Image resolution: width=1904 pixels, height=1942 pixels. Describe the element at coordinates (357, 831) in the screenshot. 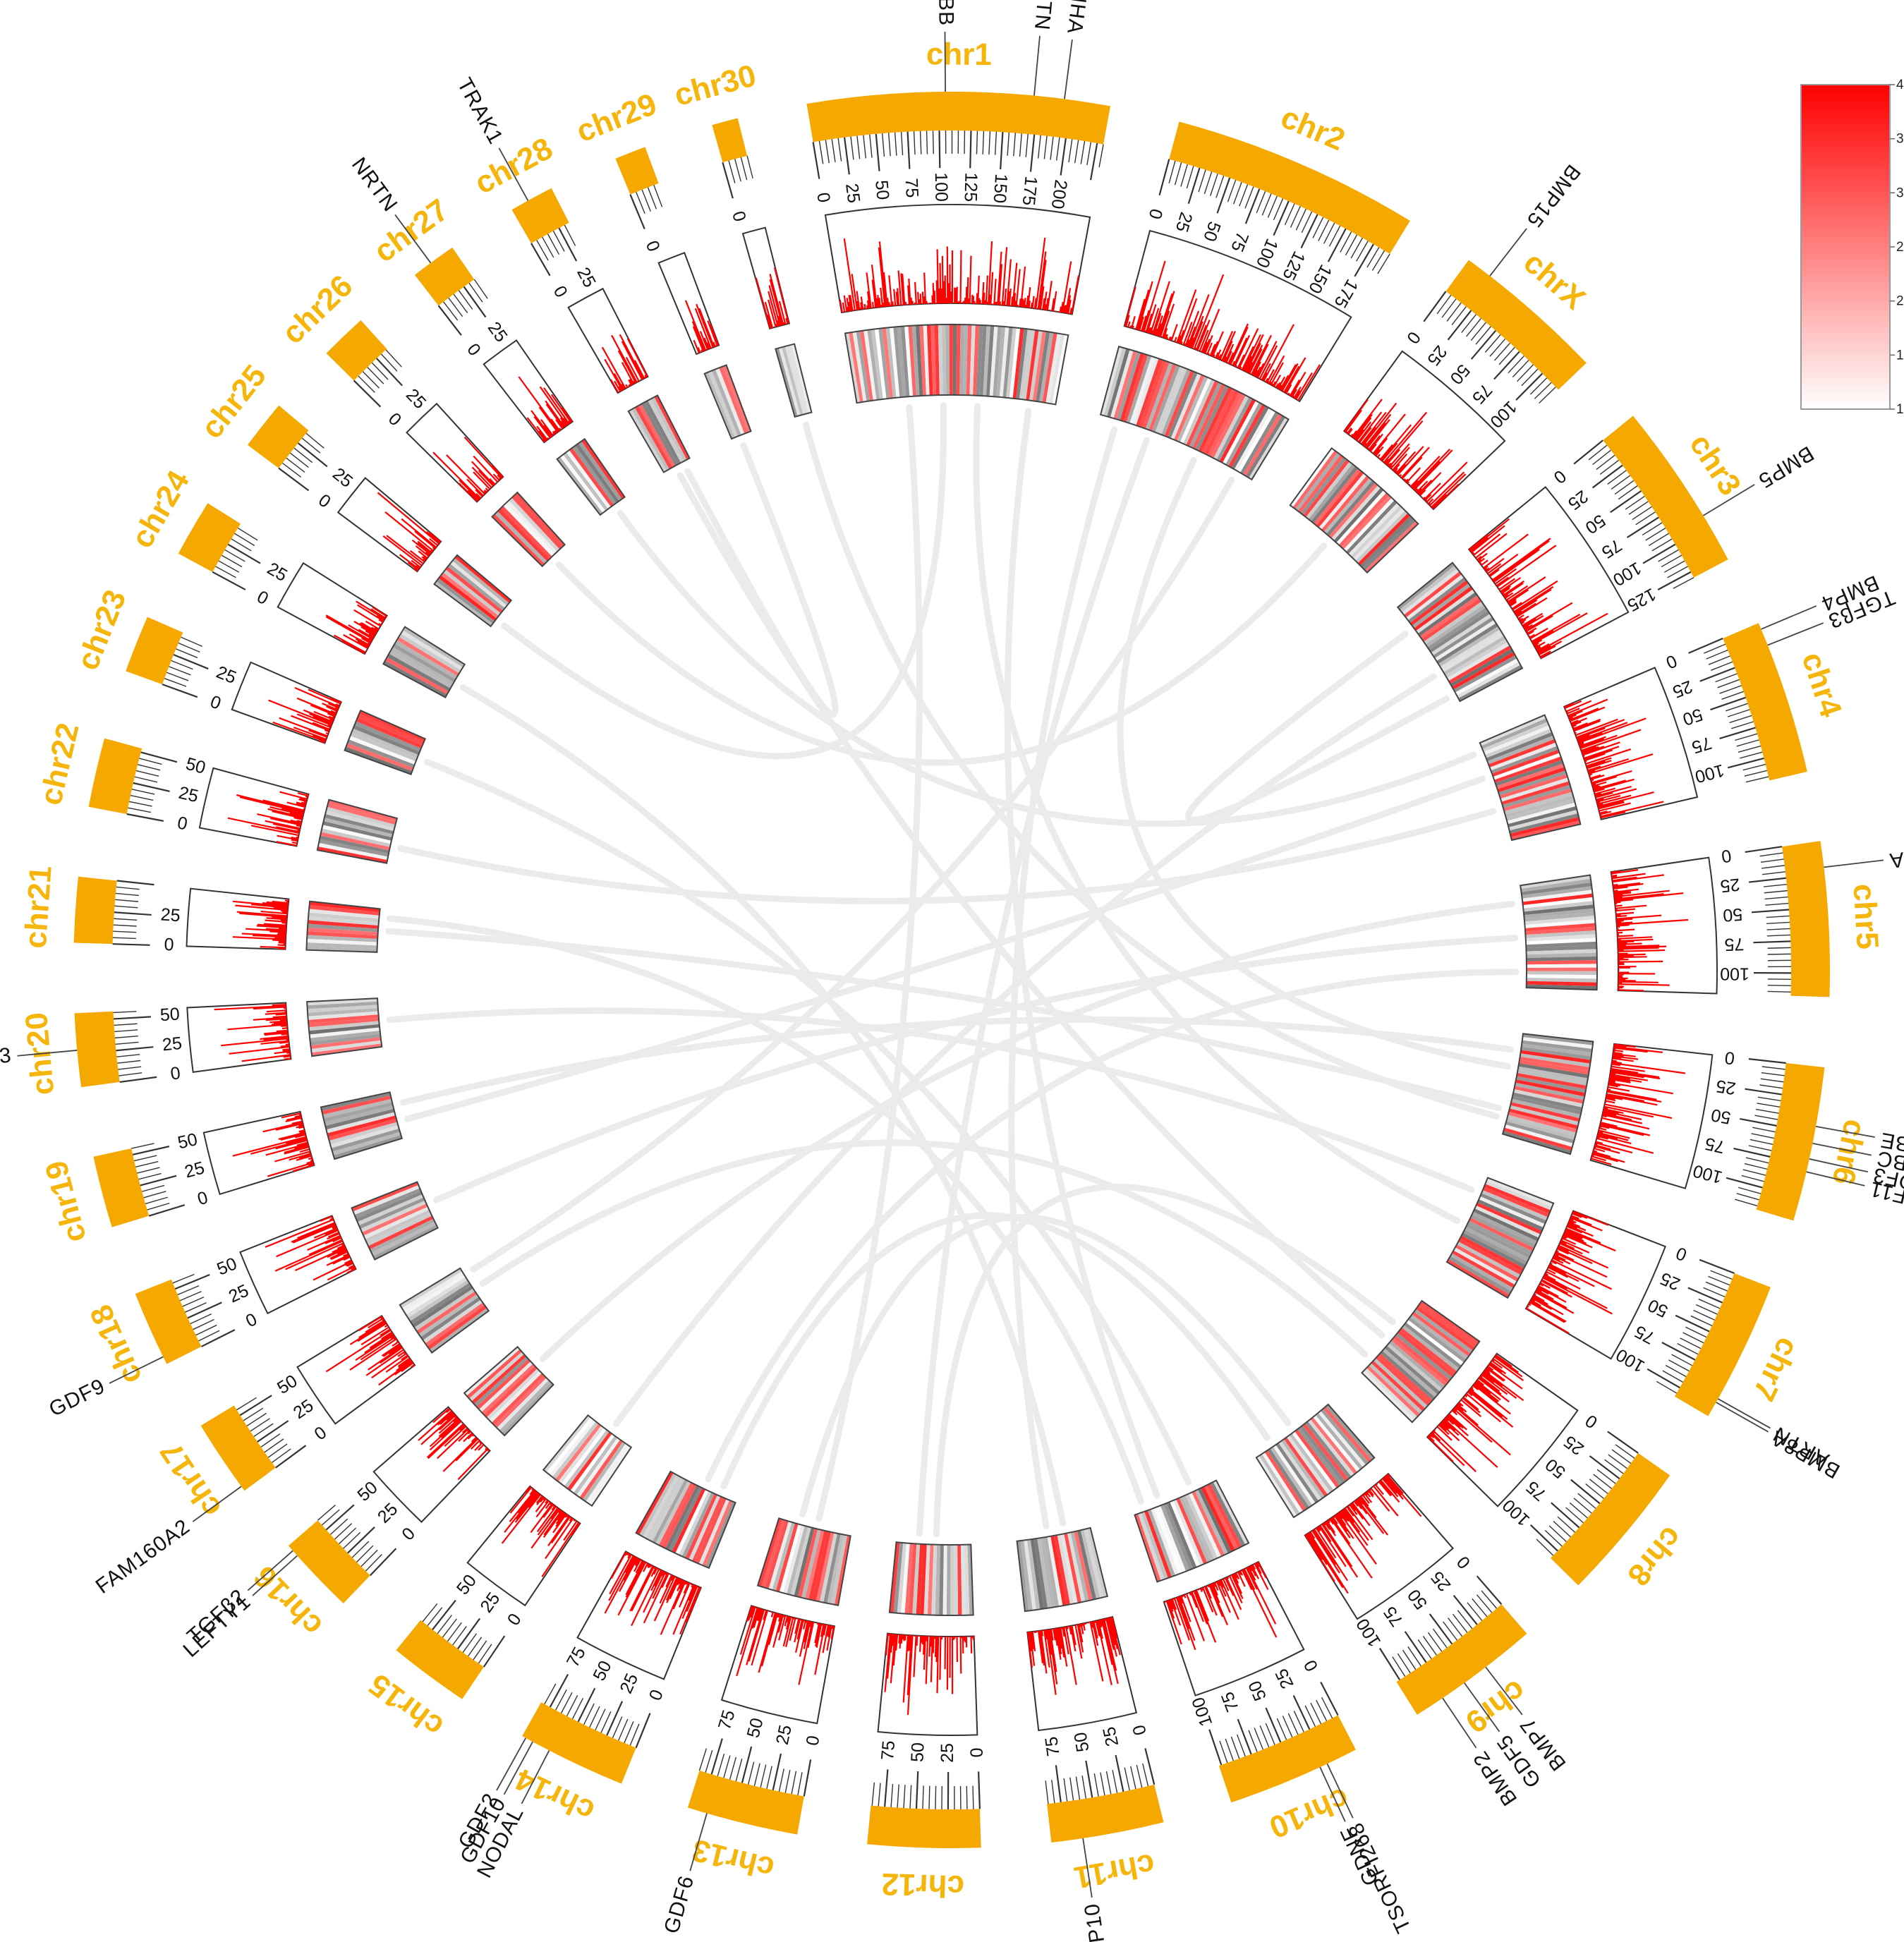

I see `heatmap-chr22` at that location.